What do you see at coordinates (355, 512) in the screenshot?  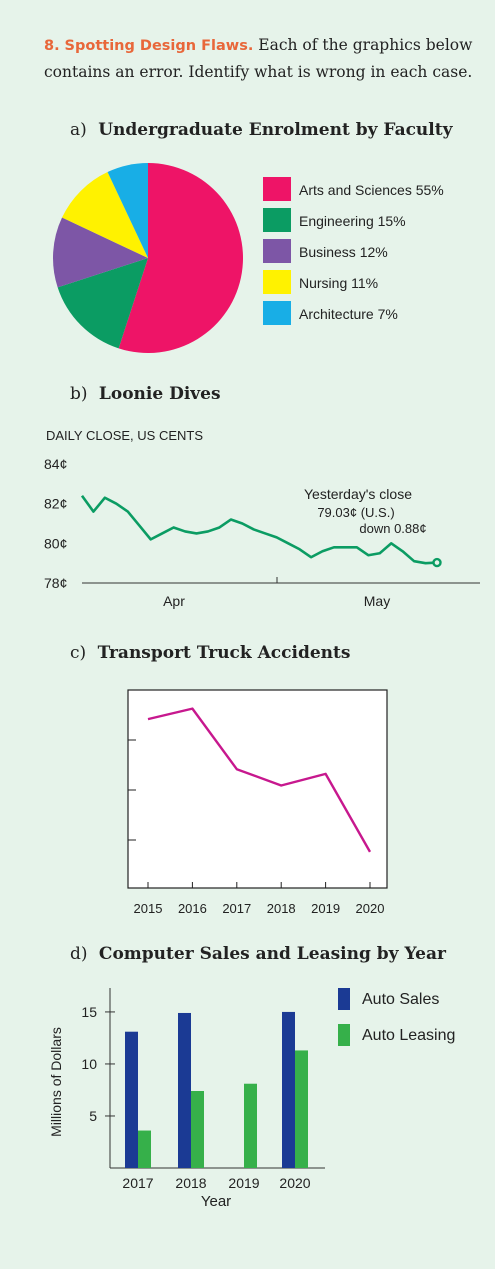 I see `loonie-annotation-line2: 79.03¢ (U.S.)` at bounding box center [355, 512].